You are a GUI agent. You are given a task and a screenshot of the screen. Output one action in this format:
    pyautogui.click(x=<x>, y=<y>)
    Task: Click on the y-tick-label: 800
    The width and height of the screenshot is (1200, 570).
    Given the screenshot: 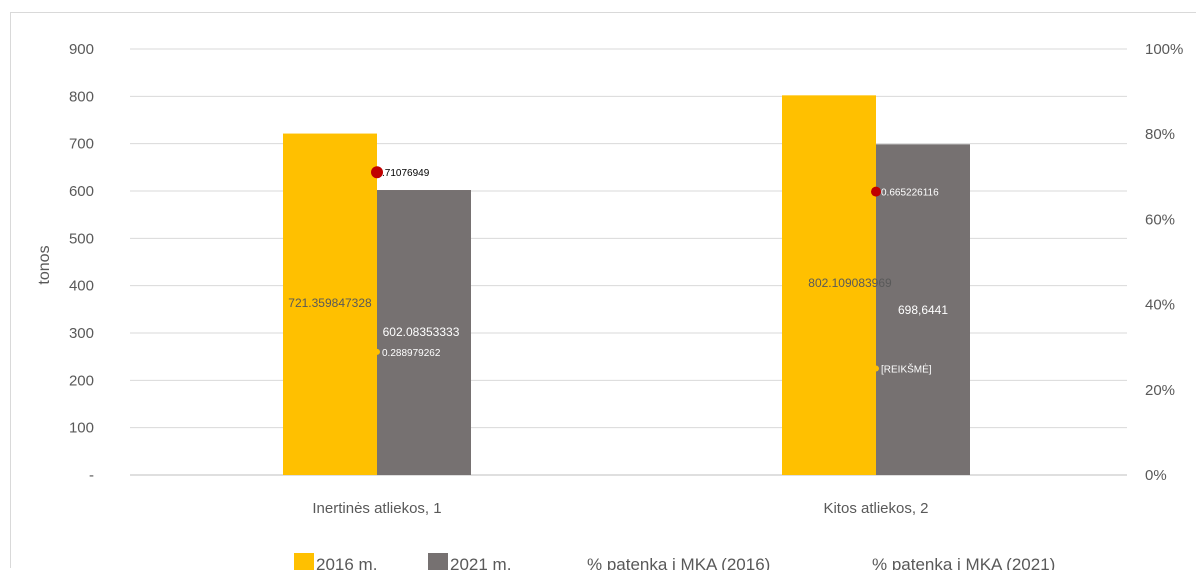 What is the action you would take?
    pyautogui.click(x=81, y=96)
    